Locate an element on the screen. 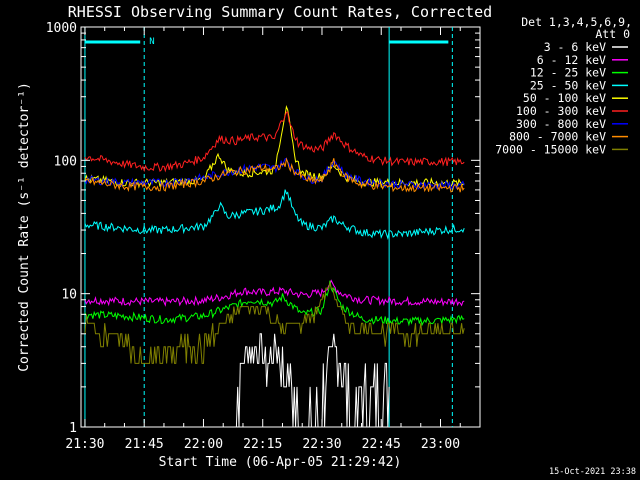  legend-label-1: 6 - 12 keV is located at coordinates (571, 60).